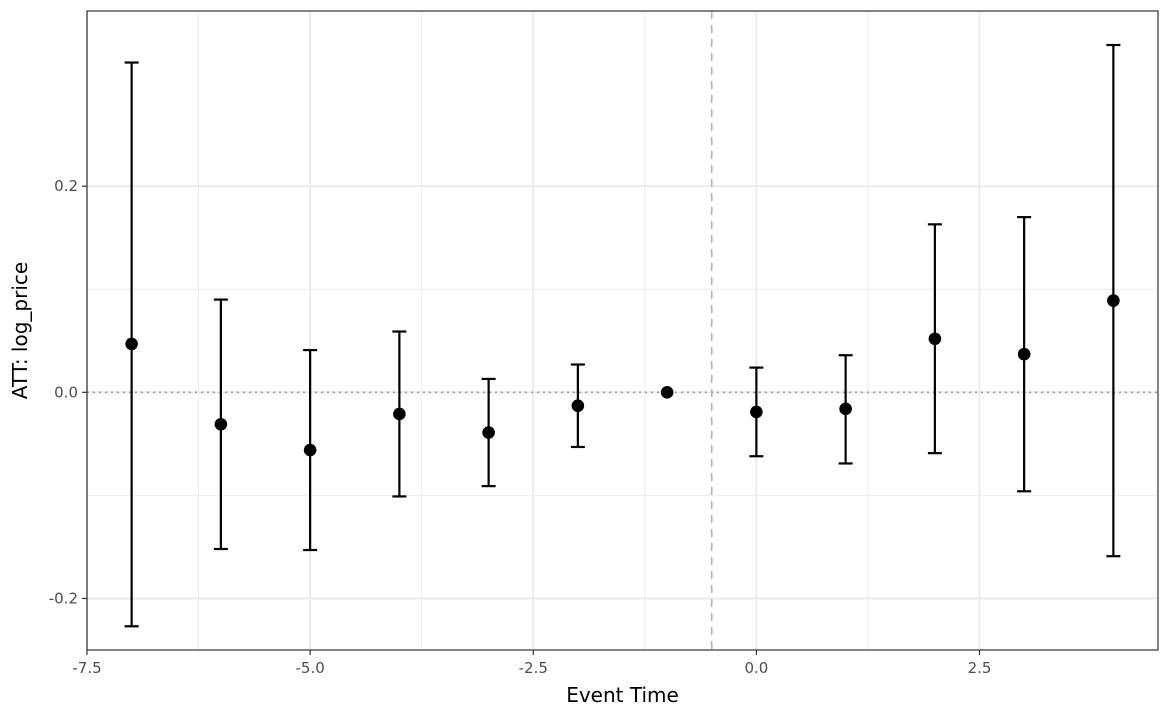 This screenshot has height=720, width=1170. I want to click on y-tick-label: -0.2, so click(63, 598).